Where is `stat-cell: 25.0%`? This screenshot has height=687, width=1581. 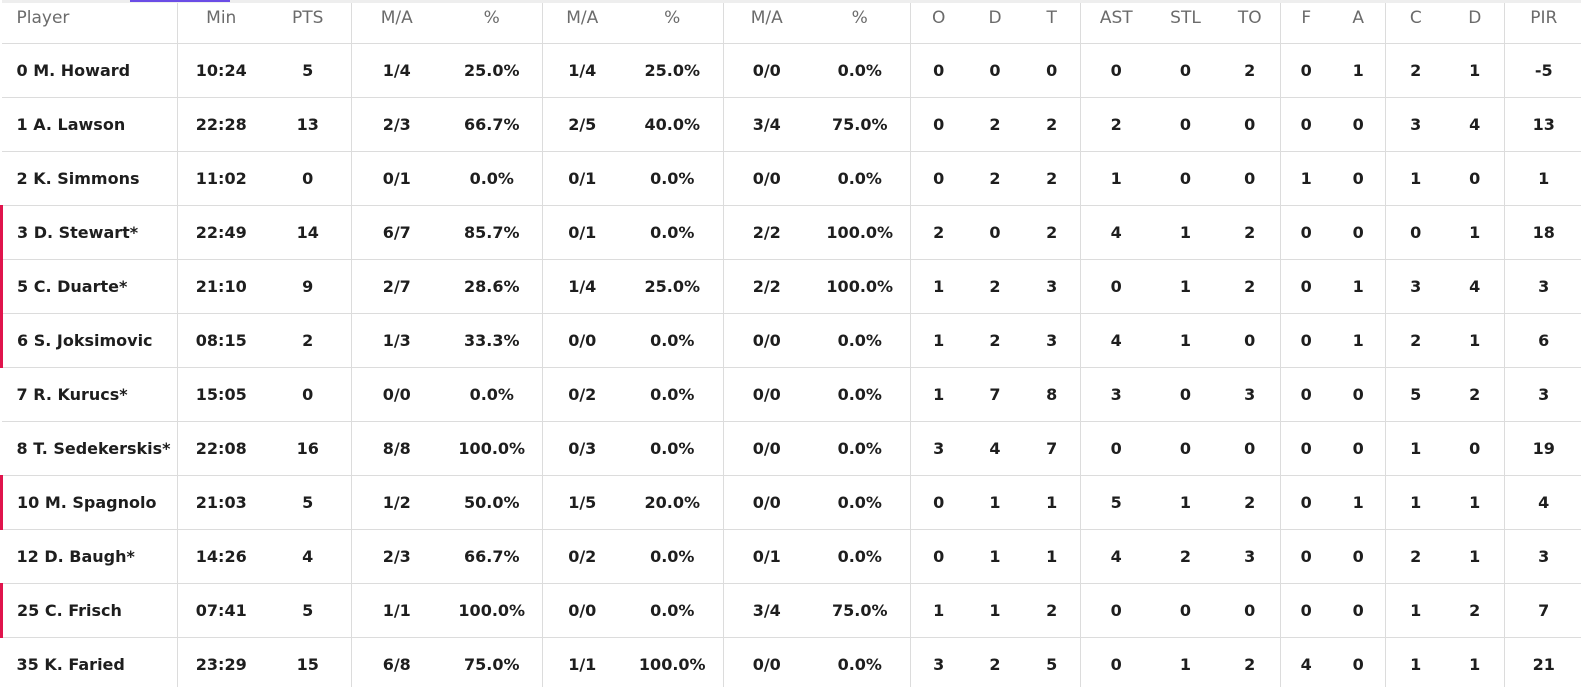 stat-cell: 25.0% is located at coordinates (672, 70).